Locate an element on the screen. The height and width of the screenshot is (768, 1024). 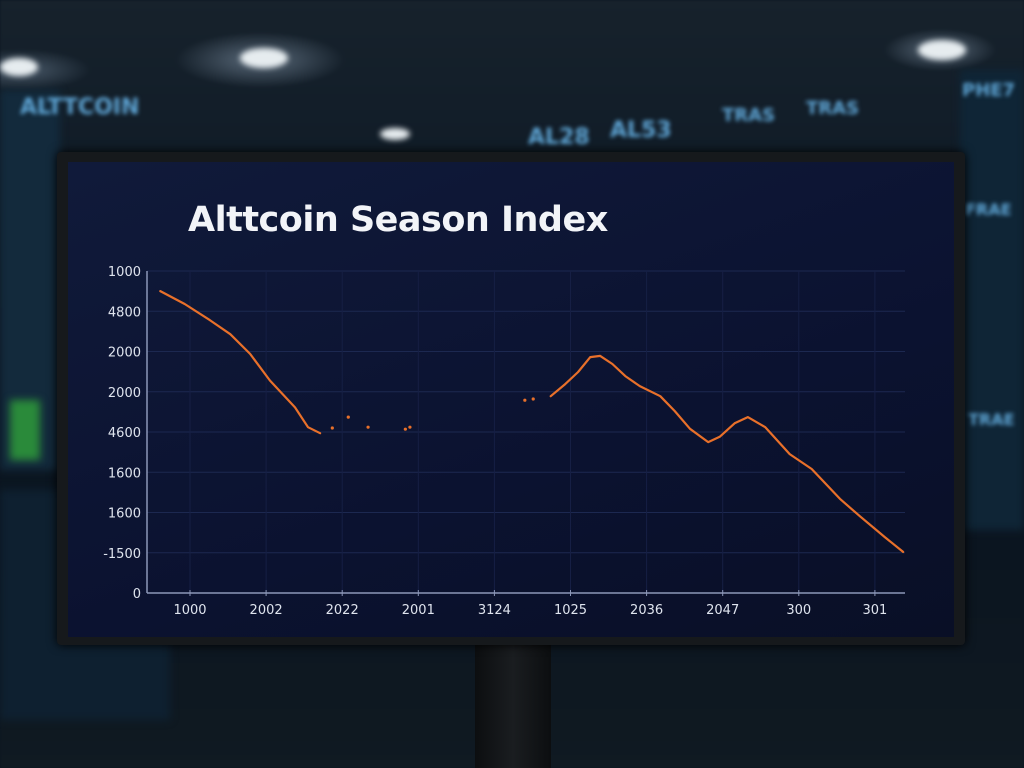
monitor-stand is located at coordinates (513, 706).